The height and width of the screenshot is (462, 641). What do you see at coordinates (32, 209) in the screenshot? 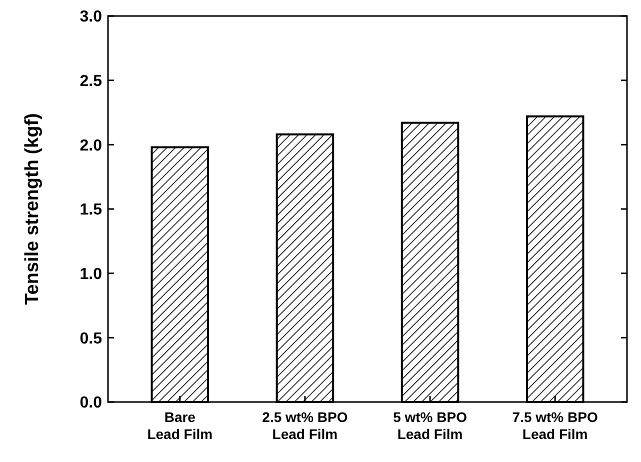
I see `y-axis-title: Tensile strength (kgf)` at bounding box center [32, 209].